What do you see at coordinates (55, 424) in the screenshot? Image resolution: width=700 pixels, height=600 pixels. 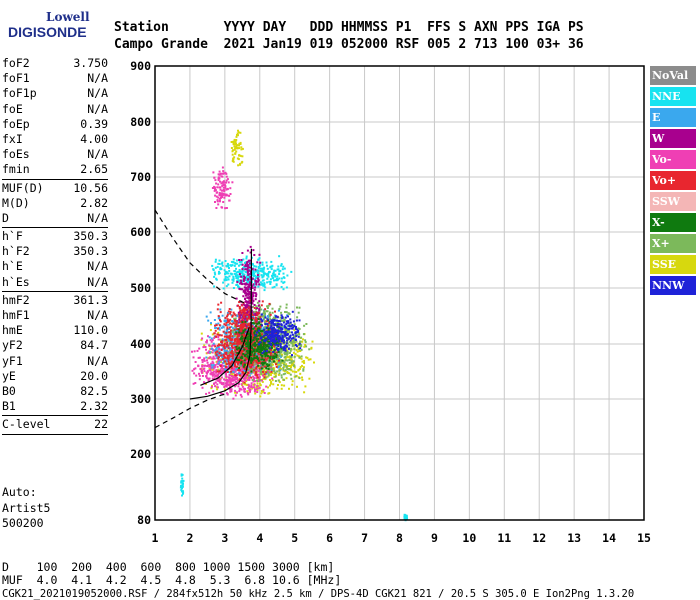 I see `param-row: C-level 22` at bounding box center [55, 424].